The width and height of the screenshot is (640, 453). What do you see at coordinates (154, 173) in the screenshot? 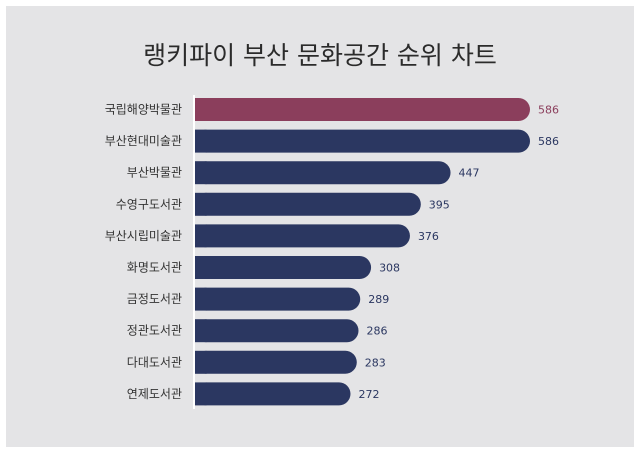
I see `category-label: 부산박물관` at bounding box center [154, 173].